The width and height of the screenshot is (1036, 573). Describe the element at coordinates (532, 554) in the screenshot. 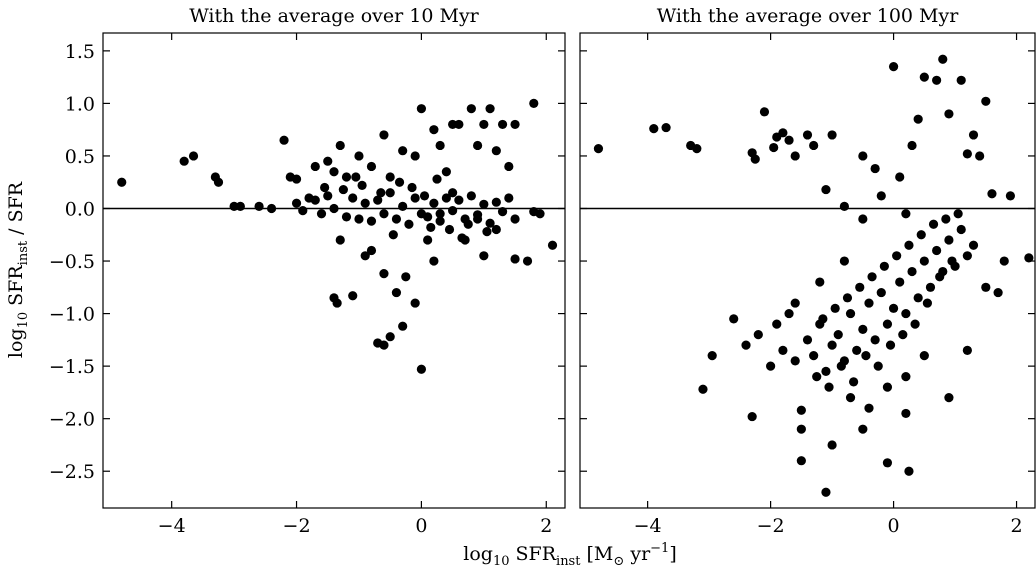

I see `x-label-part: SFR` at that location.